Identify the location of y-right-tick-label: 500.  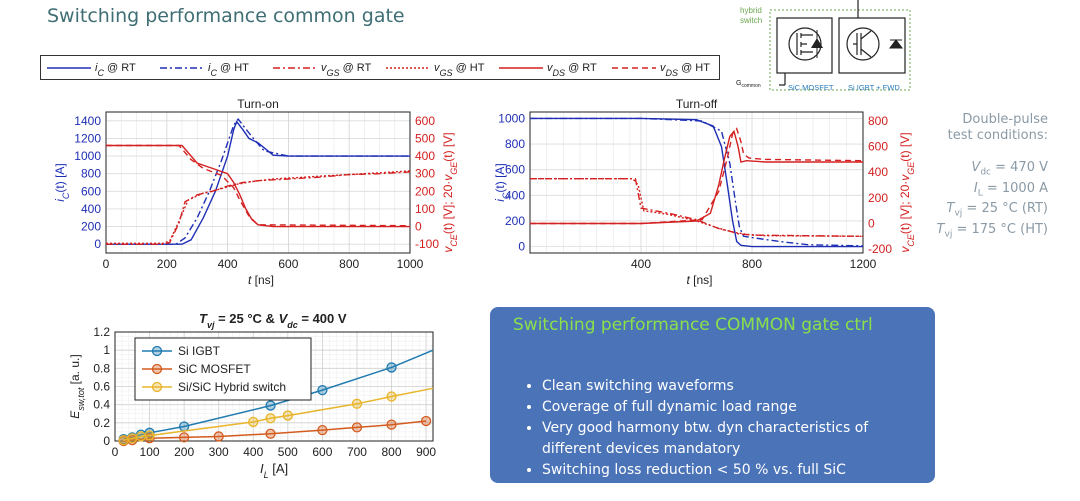
(425, 138).